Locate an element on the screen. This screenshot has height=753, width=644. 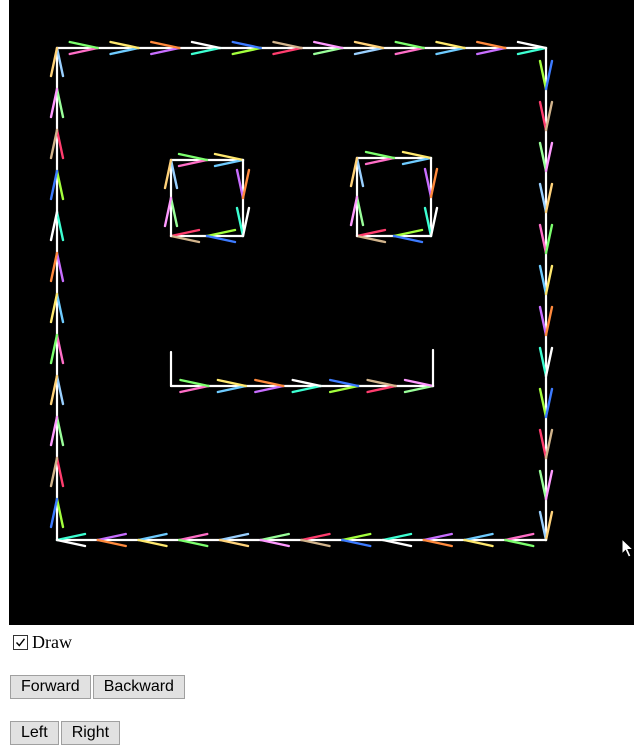
forward-button: Forward is located at coordinates (50, 687).